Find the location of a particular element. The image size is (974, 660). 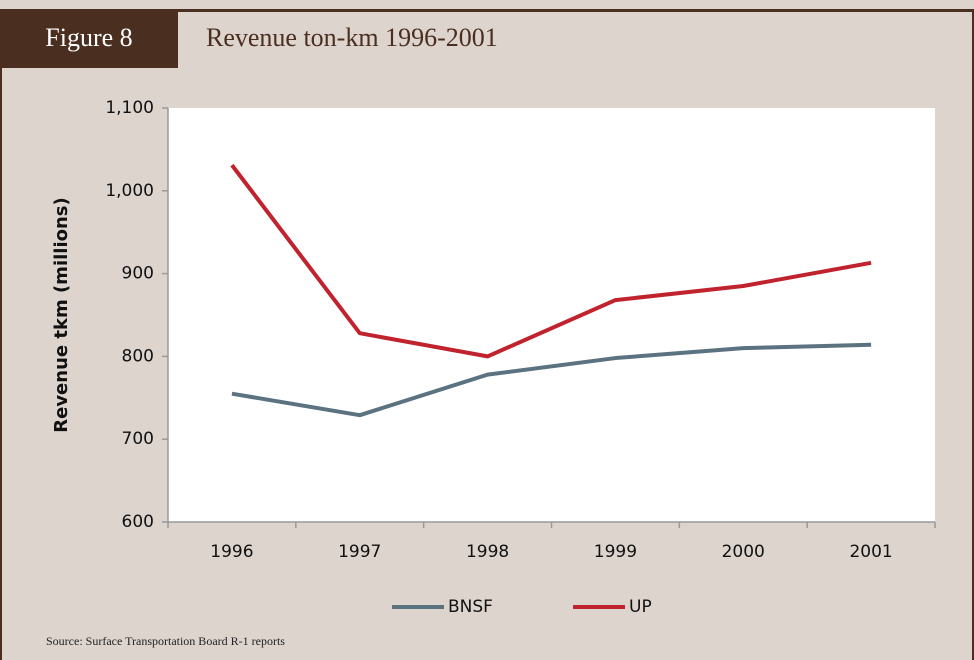

figure-label-box is located at coordinates (89, 38).